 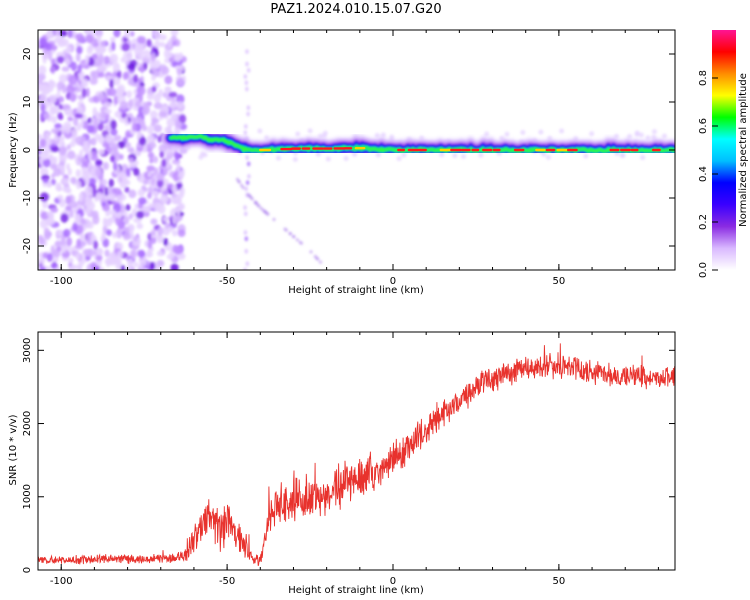 What do you see at coordinates (27, 246) in the screenshot?
I see `spectrogram-ytick-label: -20` at bounding box center [27, 246].